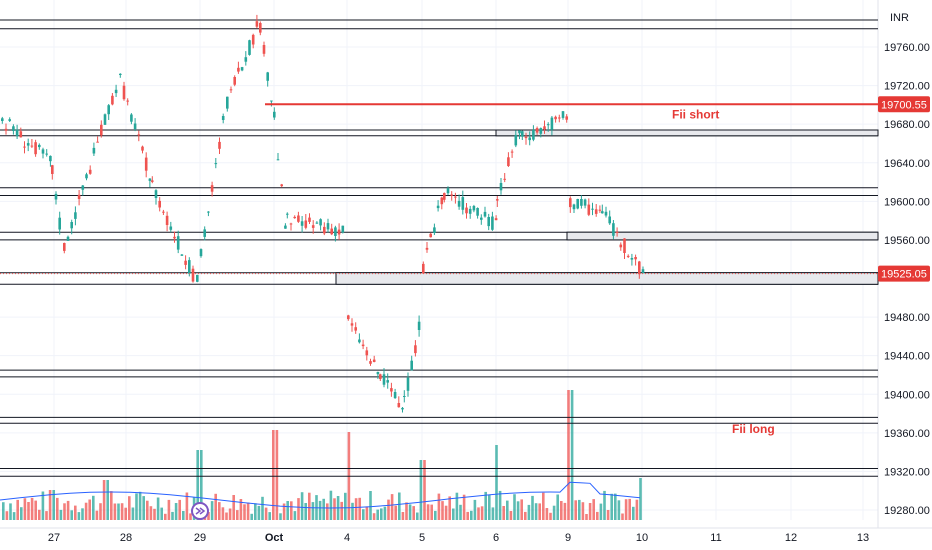 The image size is (932, 550). Describe the element at coordinates (54, 538) in the screenshot. I see `x-tick-label: 27` at that location.